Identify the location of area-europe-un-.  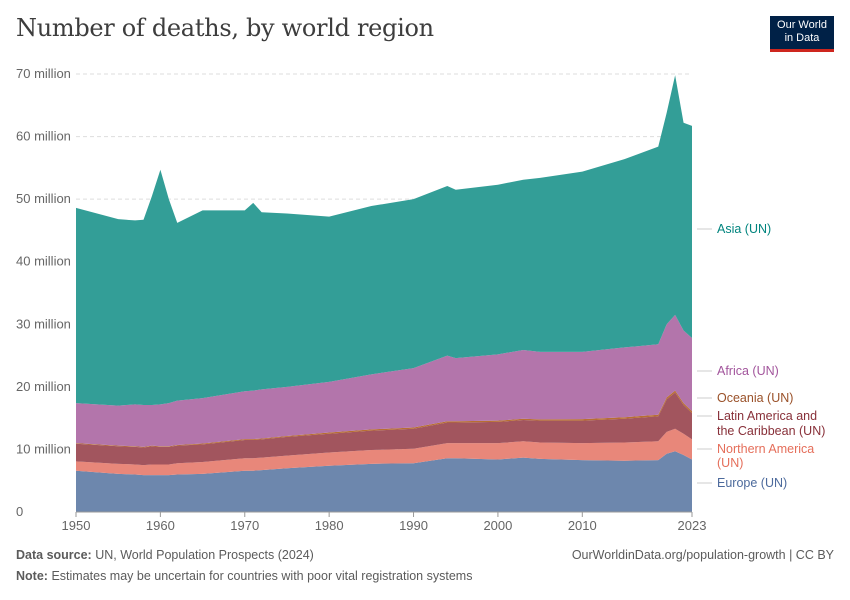
(384, 481).